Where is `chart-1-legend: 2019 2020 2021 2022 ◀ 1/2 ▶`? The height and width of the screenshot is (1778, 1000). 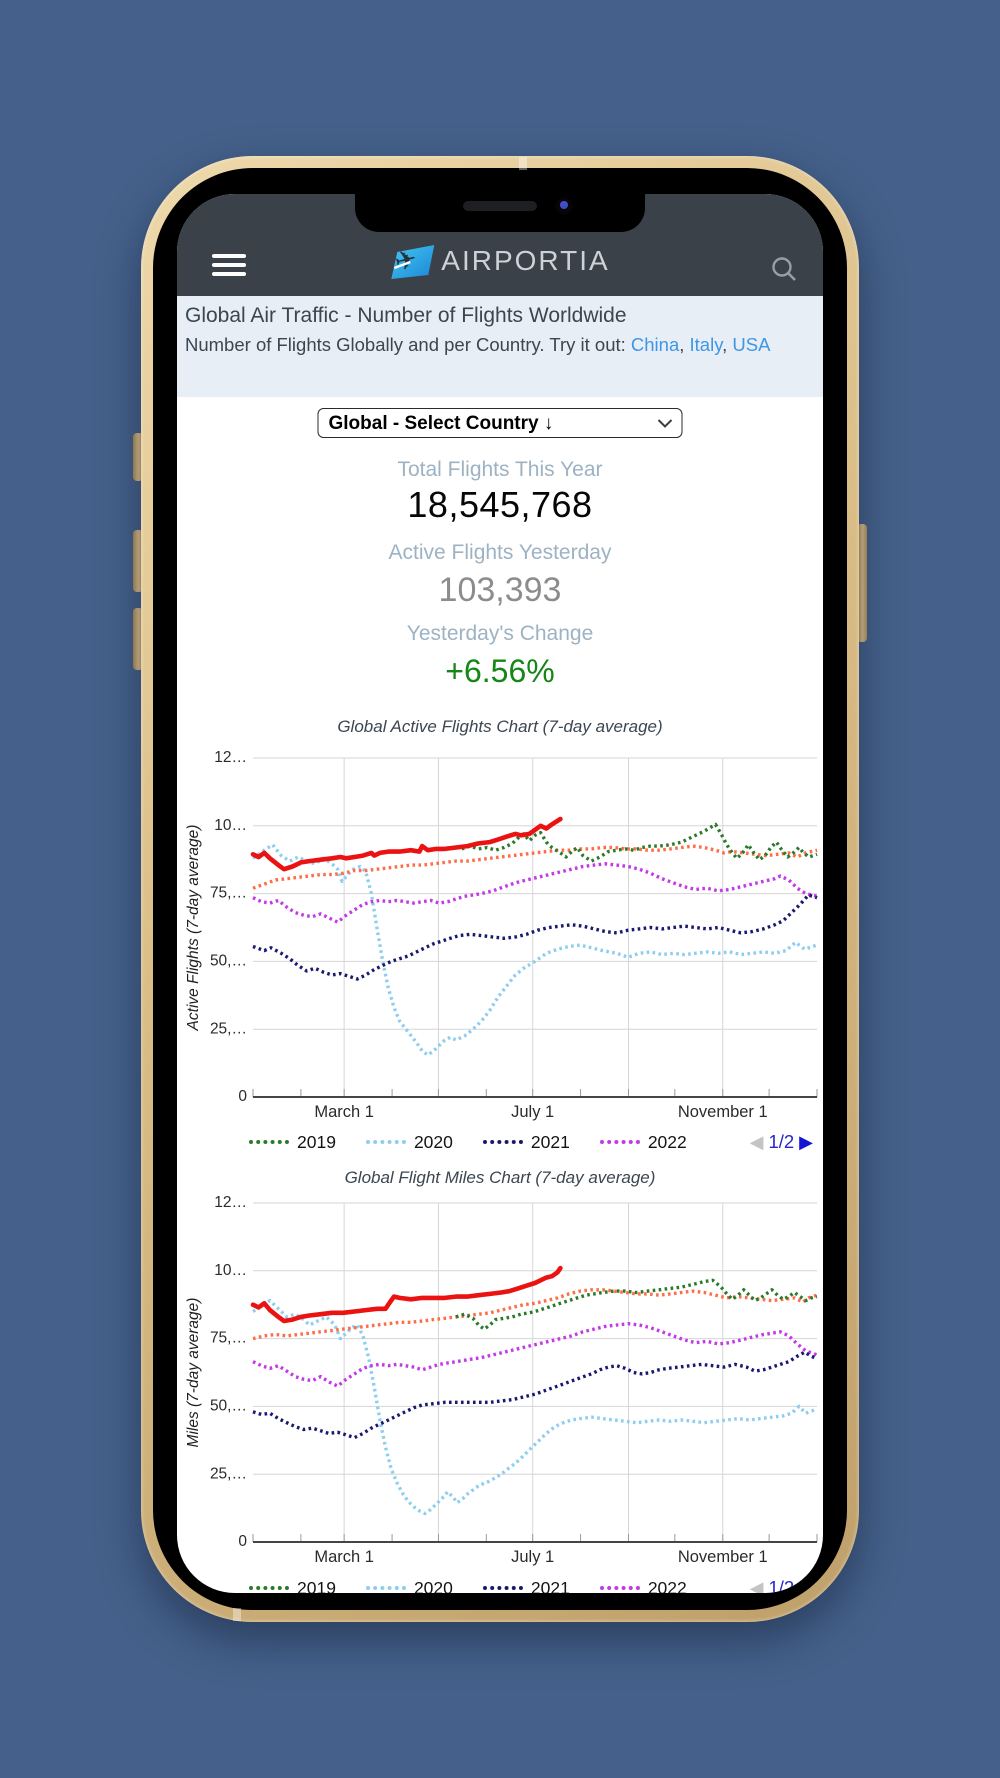 chart-1-legend: 2019 2020 2021 2022 ◀ 1/2 ▶ is located at coordinates (500, 1143).